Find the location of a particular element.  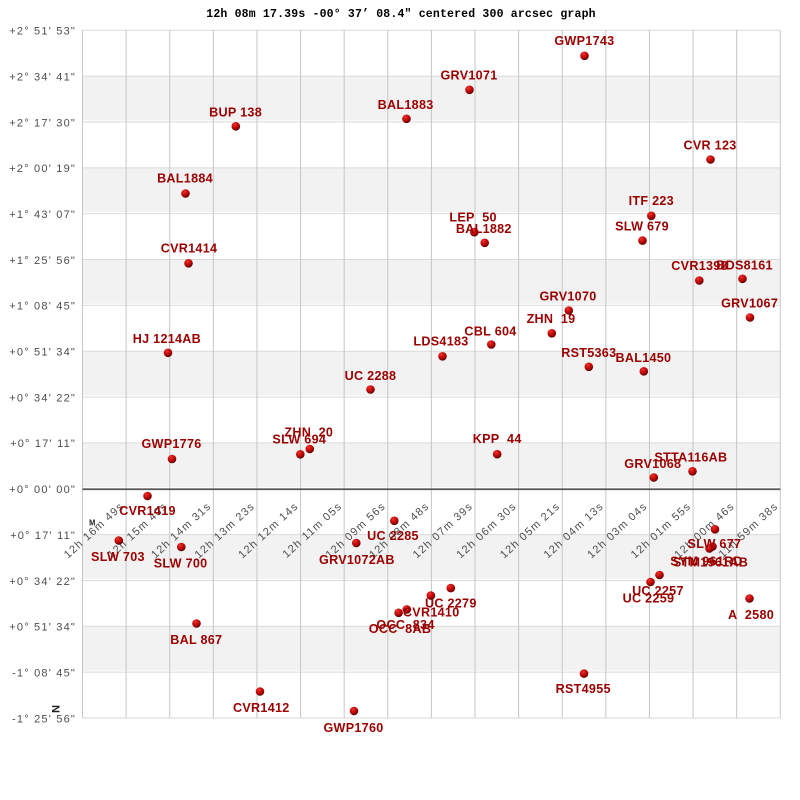

svg-text: GRV1068 is located at coordinates (652, 464).